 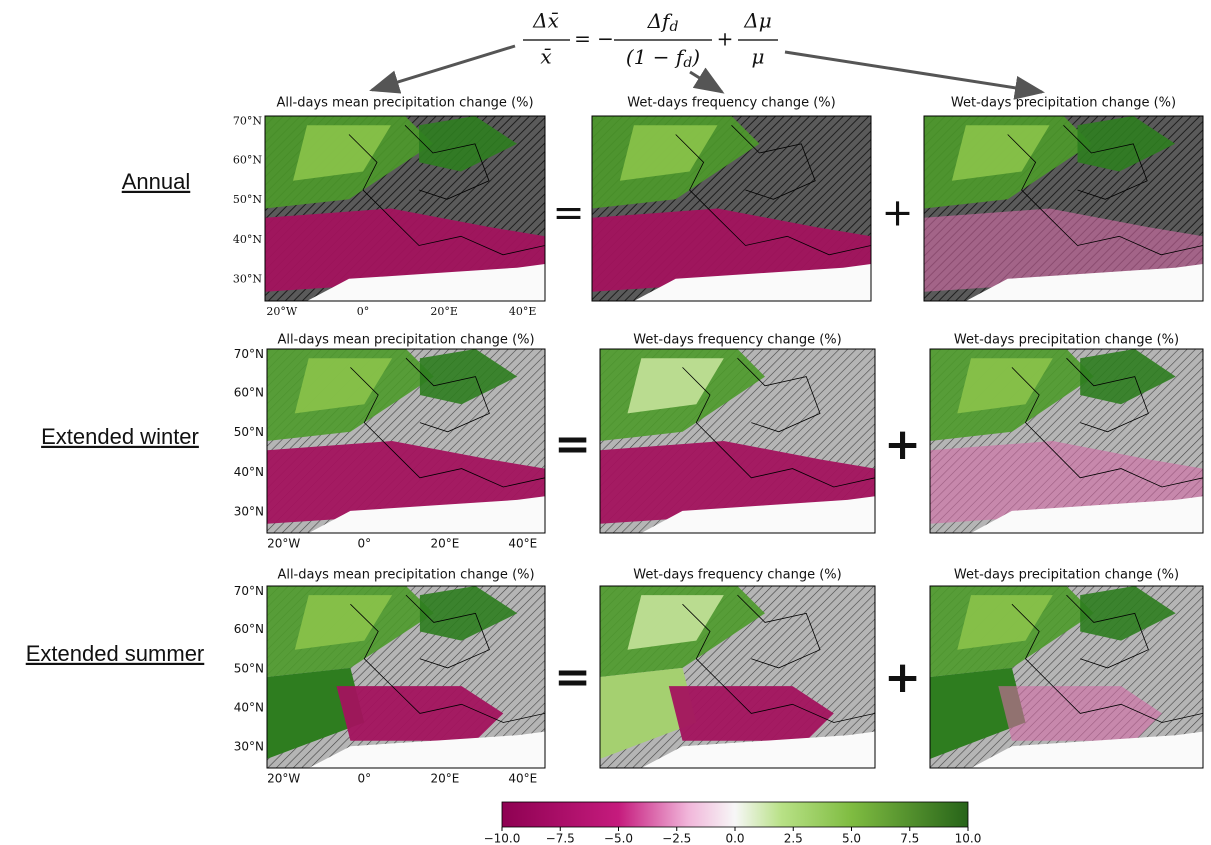 I want to click on colorbar-tick-label: 10.0, so click(x=968, y=838).